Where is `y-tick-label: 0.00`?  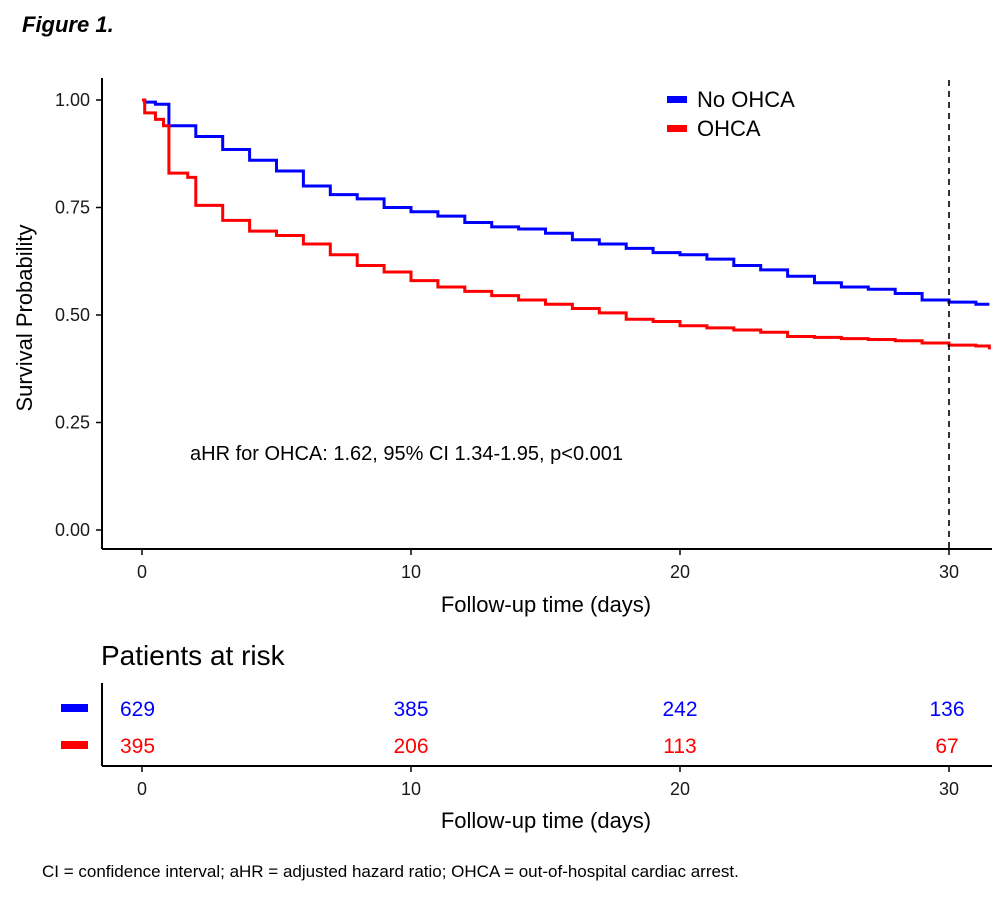 y-tick-label: 0.00 is located at coordinates (72, 530).